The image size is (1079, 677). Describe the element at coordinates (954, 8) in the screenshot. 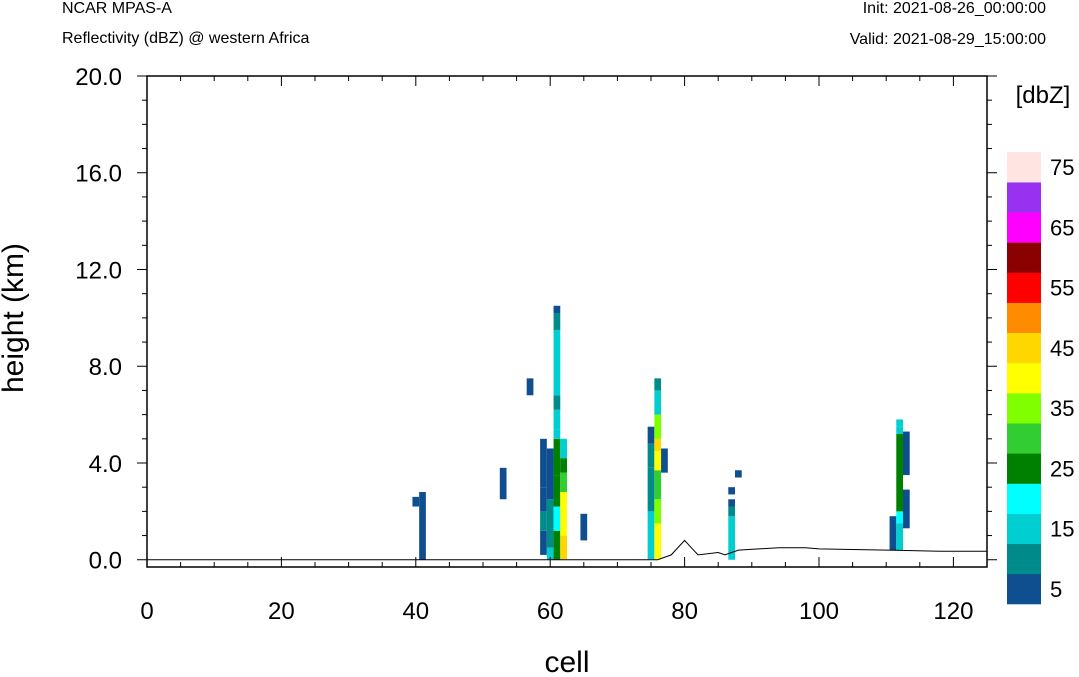

I see `init-time: Init: 2021-08-26_00:00:00` at that location.